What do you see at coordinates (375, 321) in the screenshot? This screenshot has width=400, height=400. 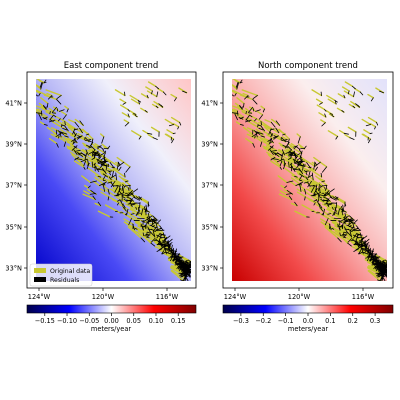 I see `colorbar-tick-label: 0.3` at bounding box center [375, 321].